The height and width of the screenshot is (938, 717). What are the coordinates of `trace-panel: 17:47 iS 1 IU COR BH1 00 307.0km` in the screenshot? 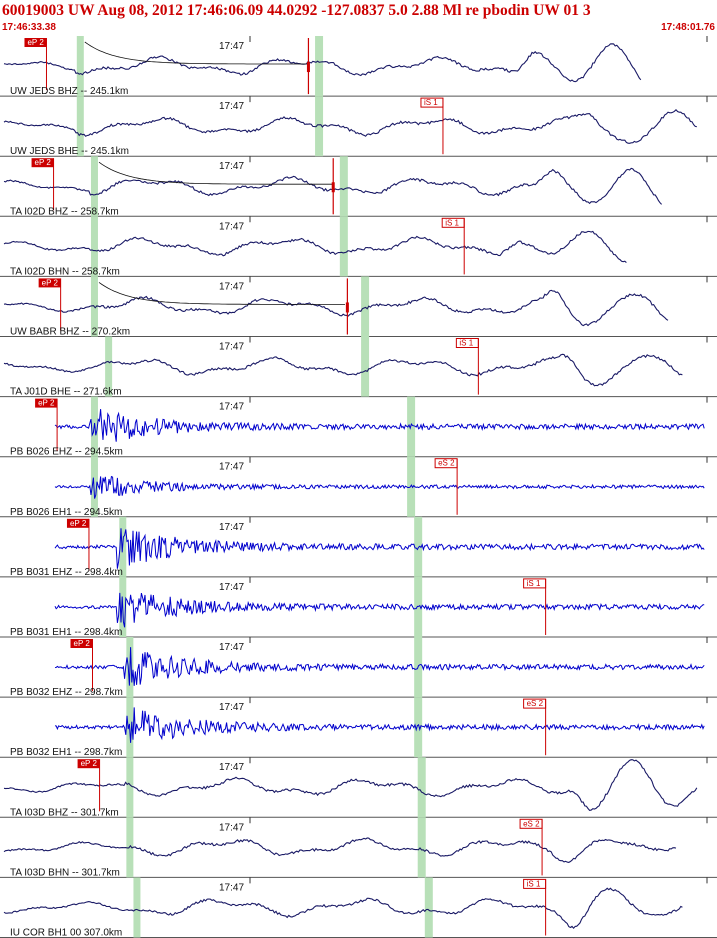 It's located at (358, 907).